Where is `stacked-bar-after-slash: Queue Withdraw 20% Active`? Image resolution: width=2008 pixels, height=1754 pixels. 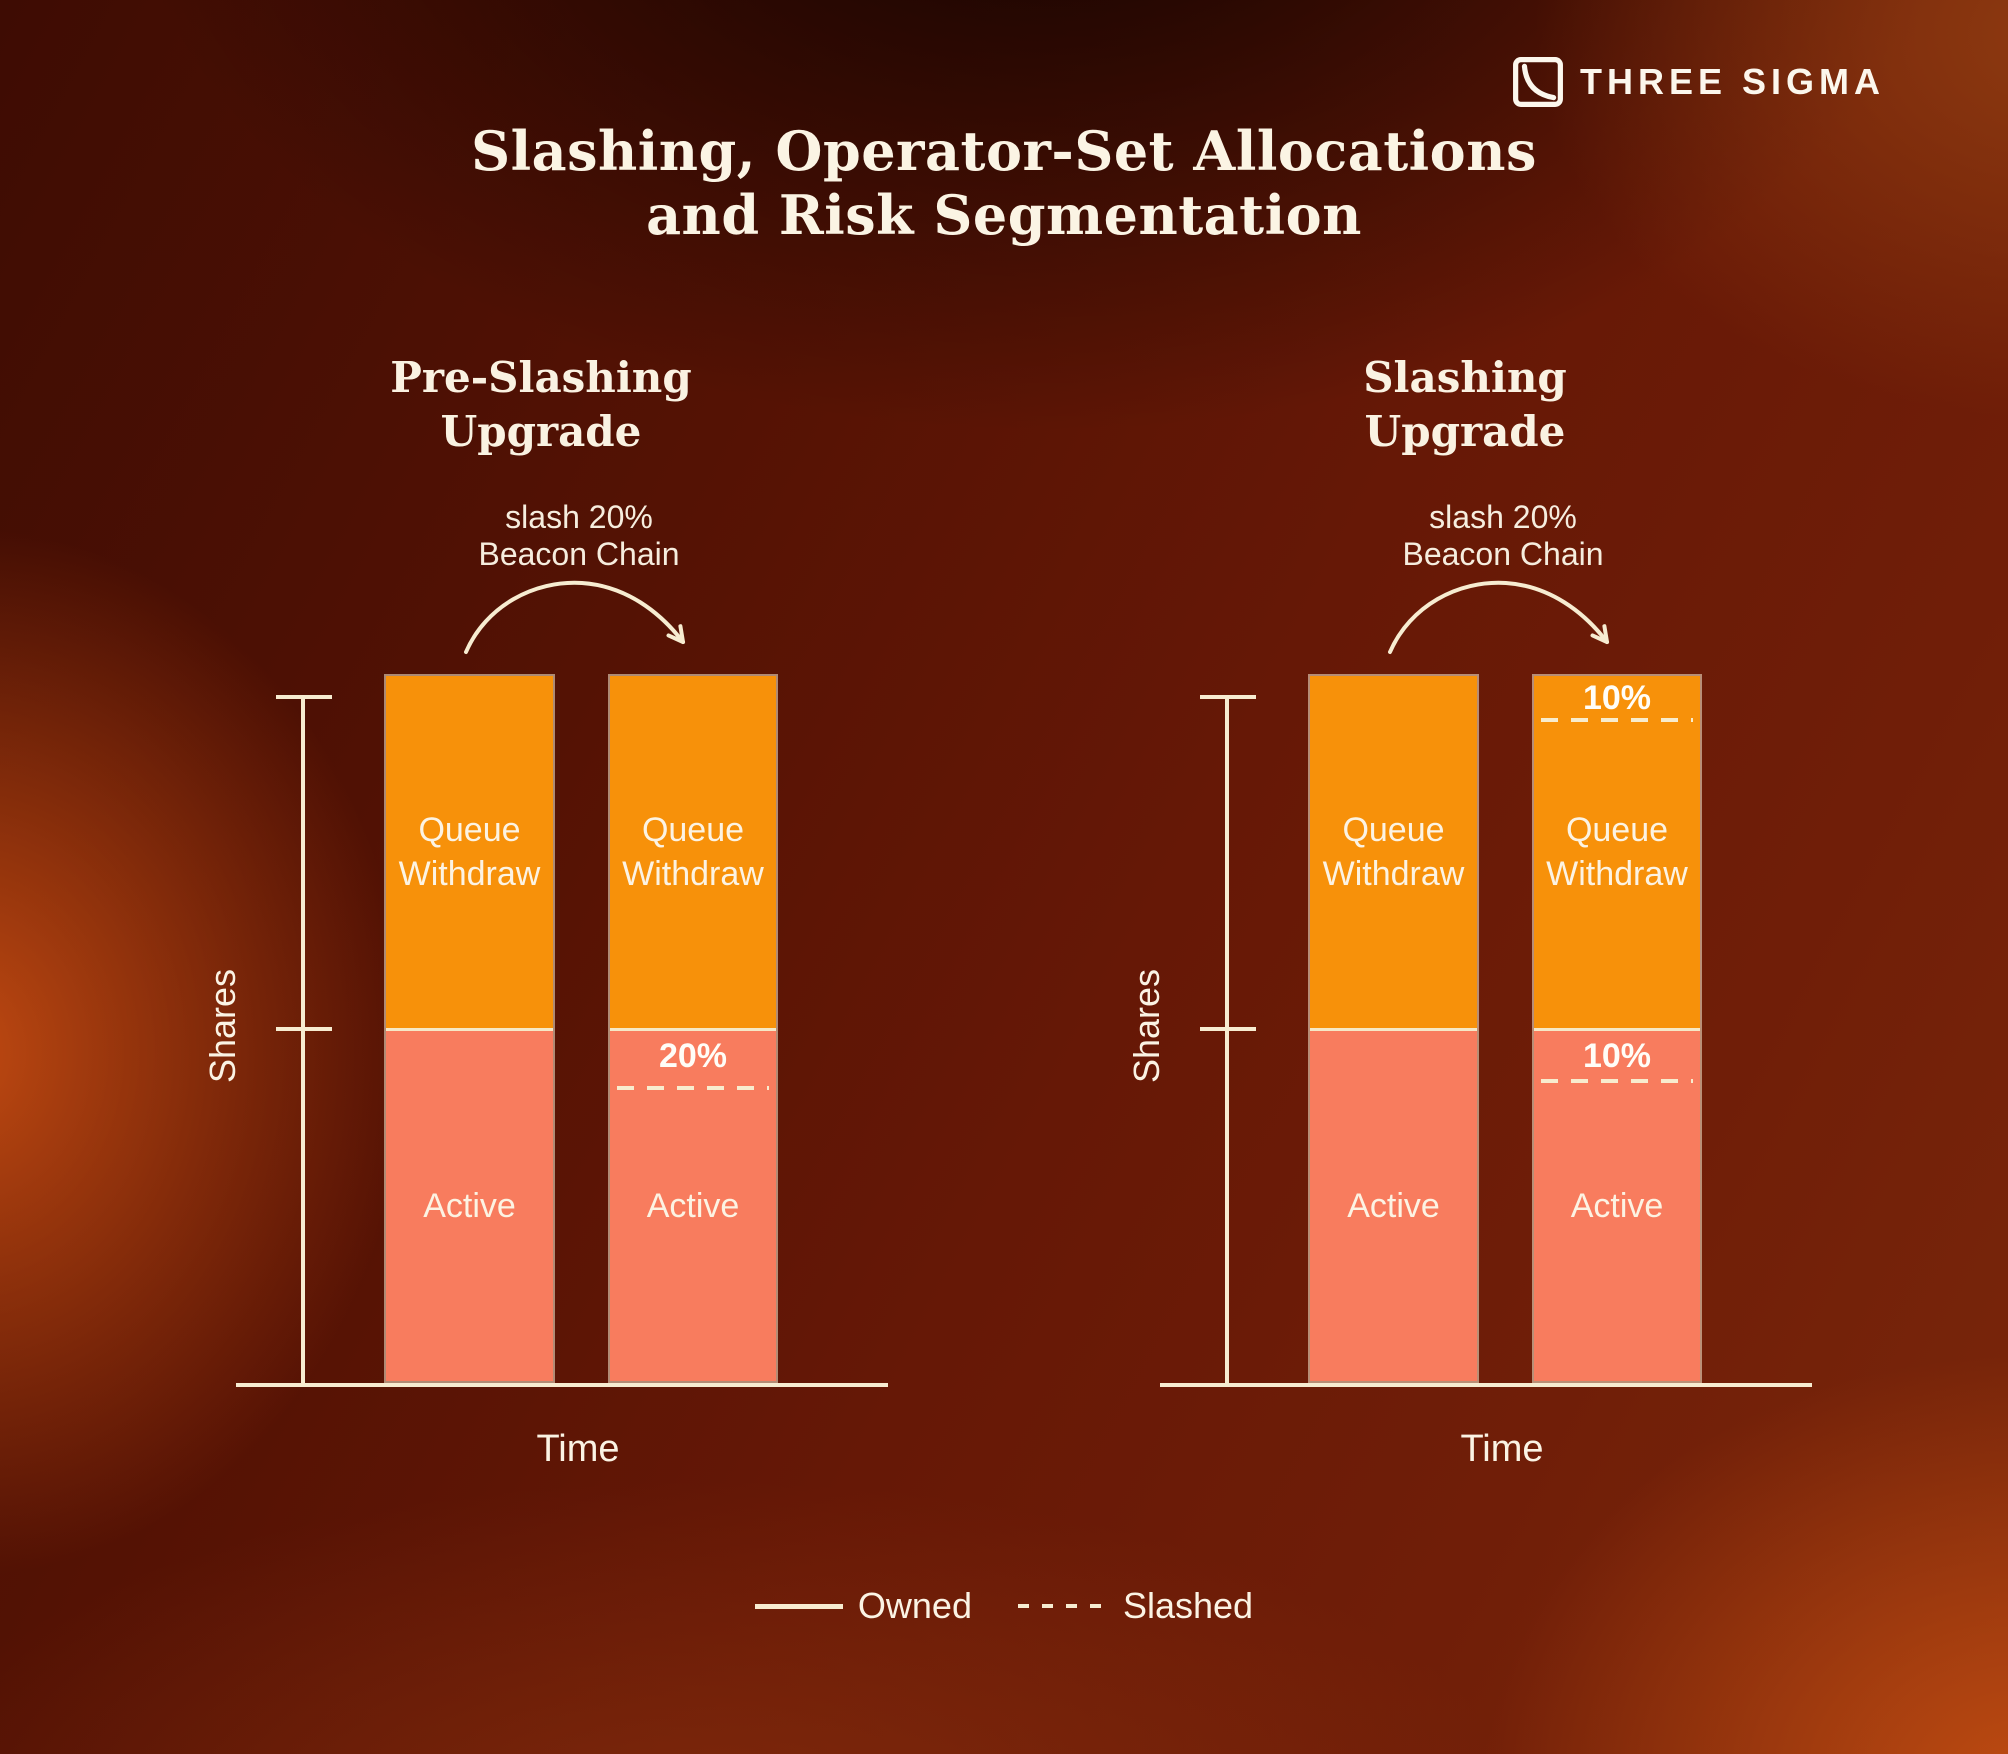 stacked-bar-after-slash: Queue Withdraw 20% Active is located at coordinates (693, 1028).